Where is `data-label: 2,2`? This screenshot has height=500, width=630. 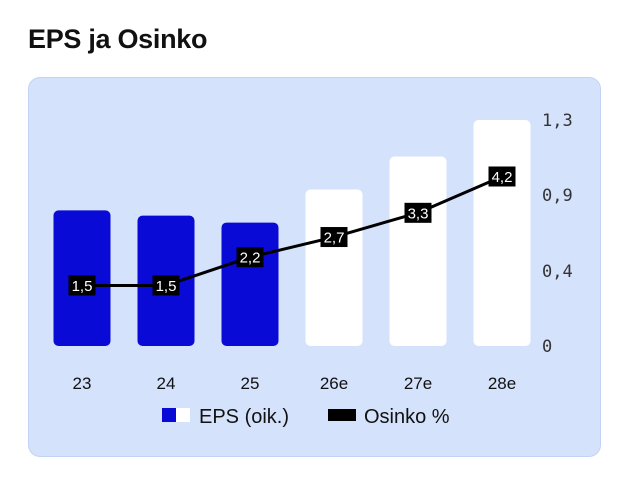
data-label: 2,2 is located at coordinates (250, 258).